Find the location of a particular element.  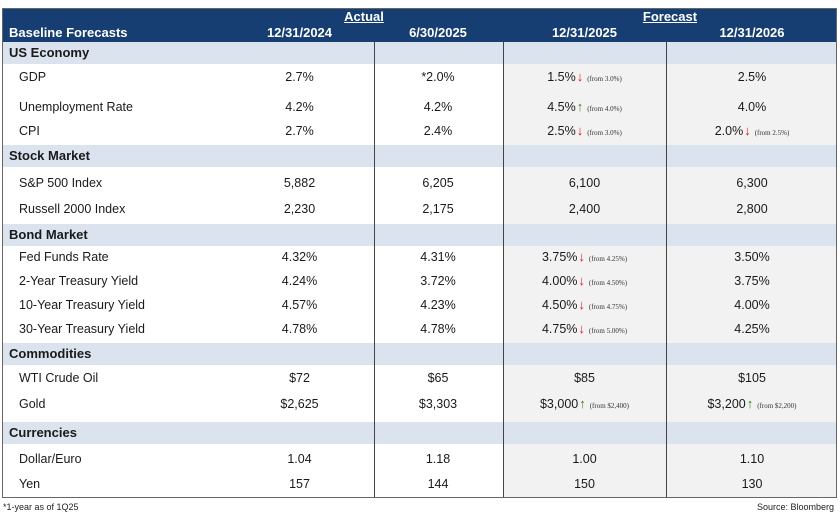

cell-value: 4.31% is located at coordinates (438, 257).